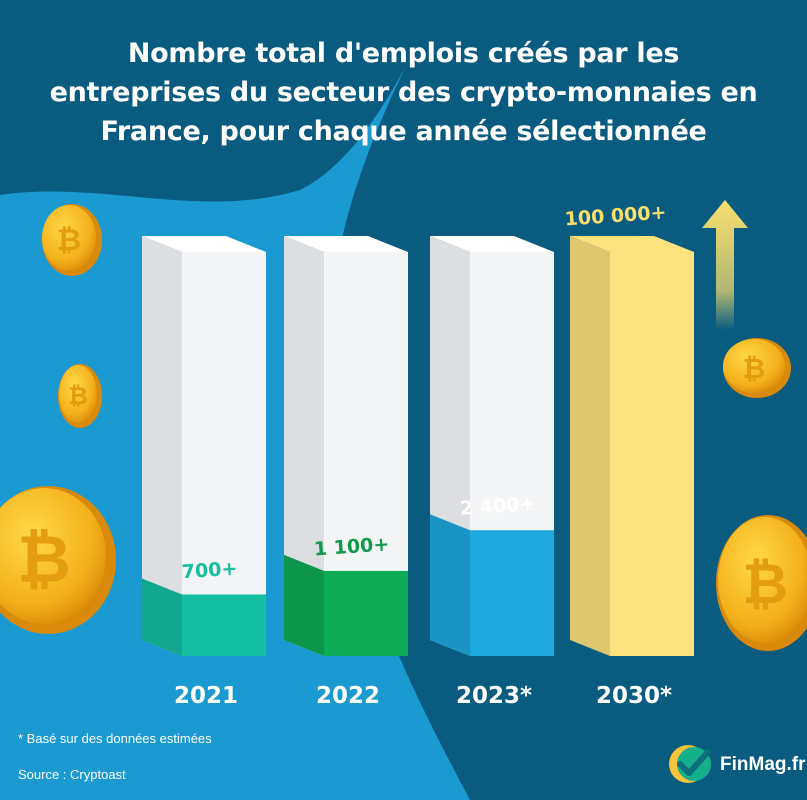  What do you see at coordinates (115, 738) in the screenshot?
I see `footnote: * Basé sur des données estimées` at bounding box center [115, 738].